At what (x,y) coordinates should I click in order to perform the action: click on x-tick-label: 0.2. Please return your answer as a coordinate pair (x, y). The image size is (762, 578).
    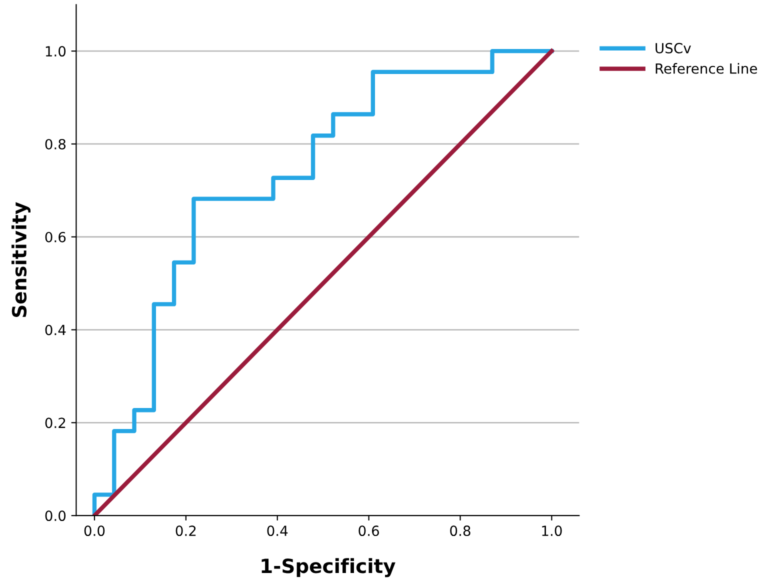
    Looking at the image, I should click on (186, 531).